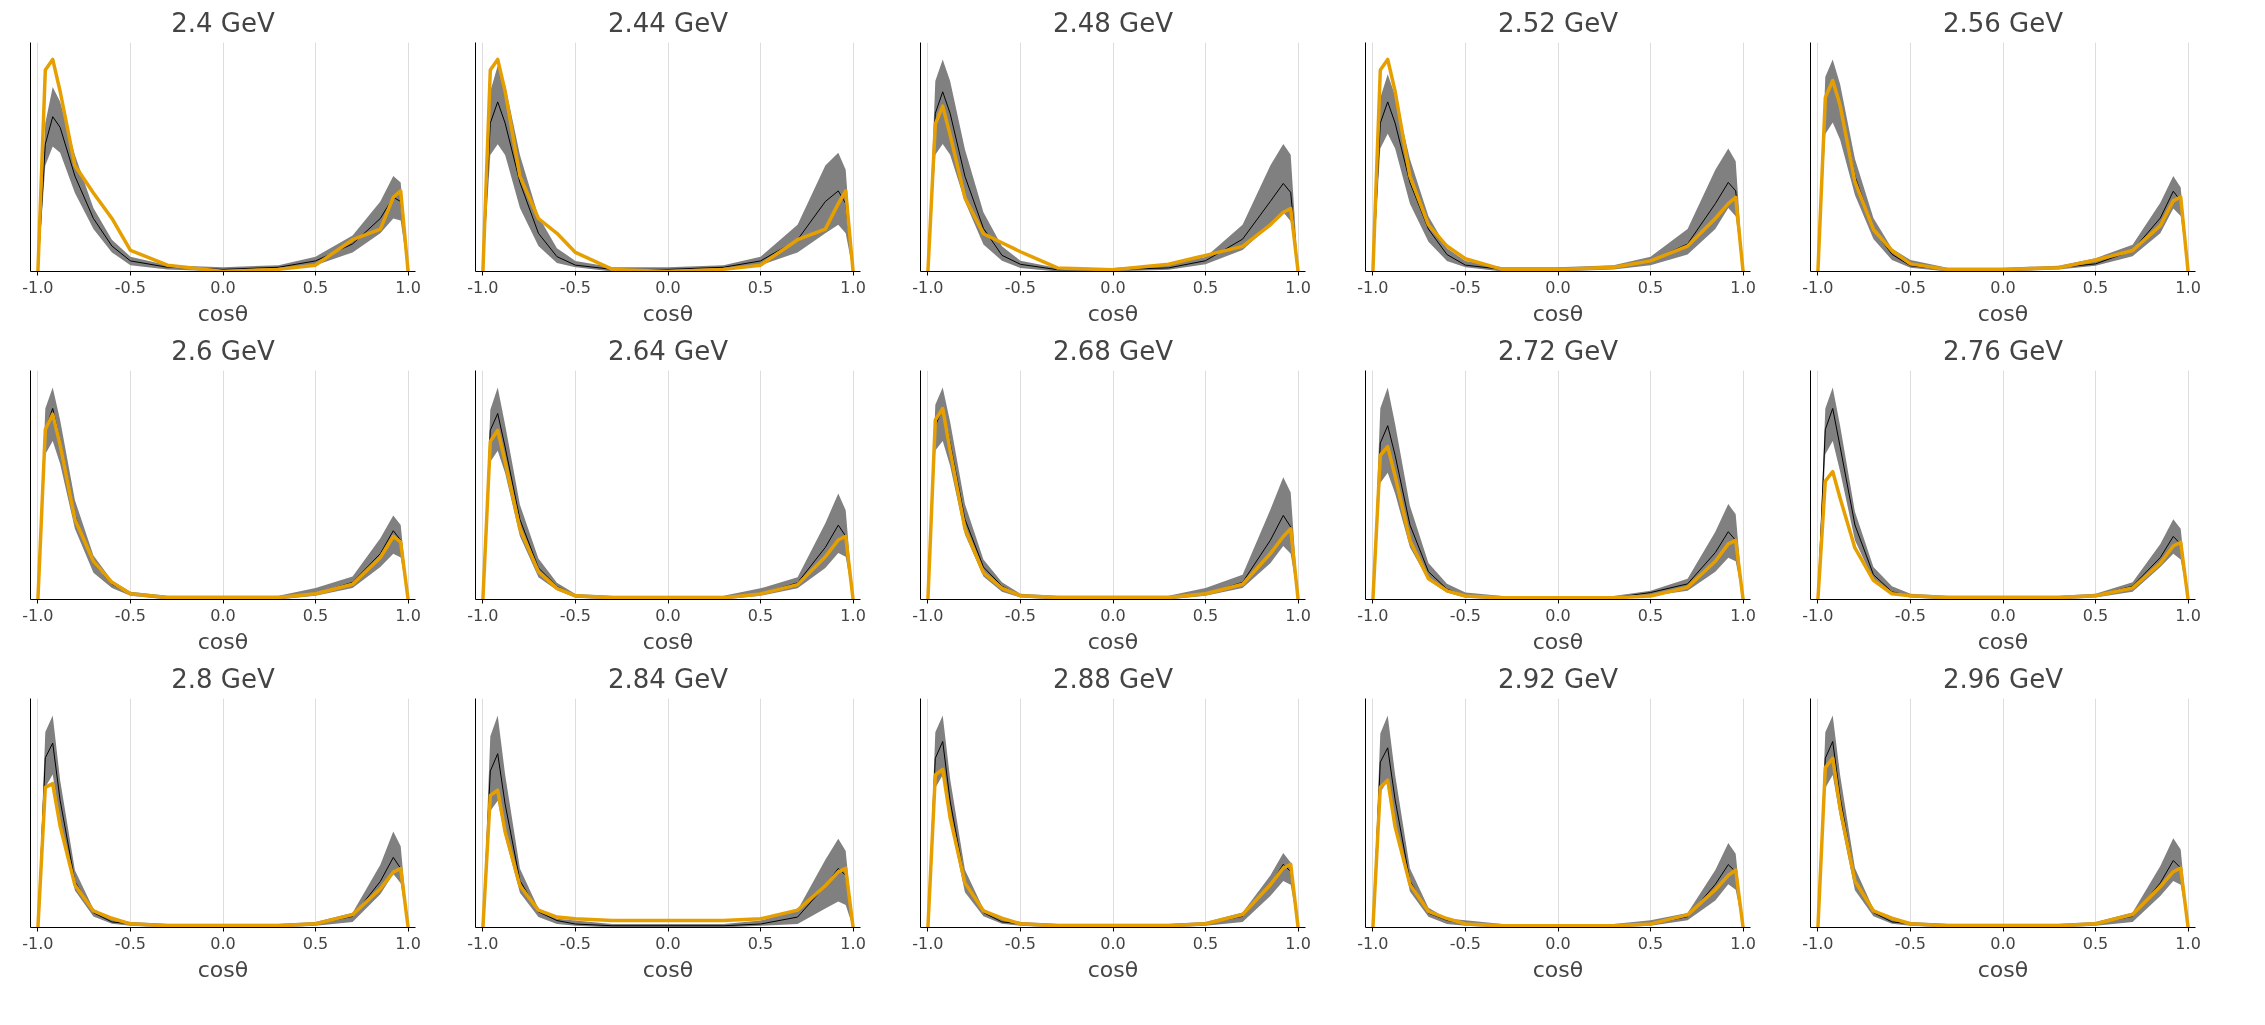 This screenshot has width=2265, height=1025. I want to click on chart-title: 2.72 GeV, so click(1558, 350).